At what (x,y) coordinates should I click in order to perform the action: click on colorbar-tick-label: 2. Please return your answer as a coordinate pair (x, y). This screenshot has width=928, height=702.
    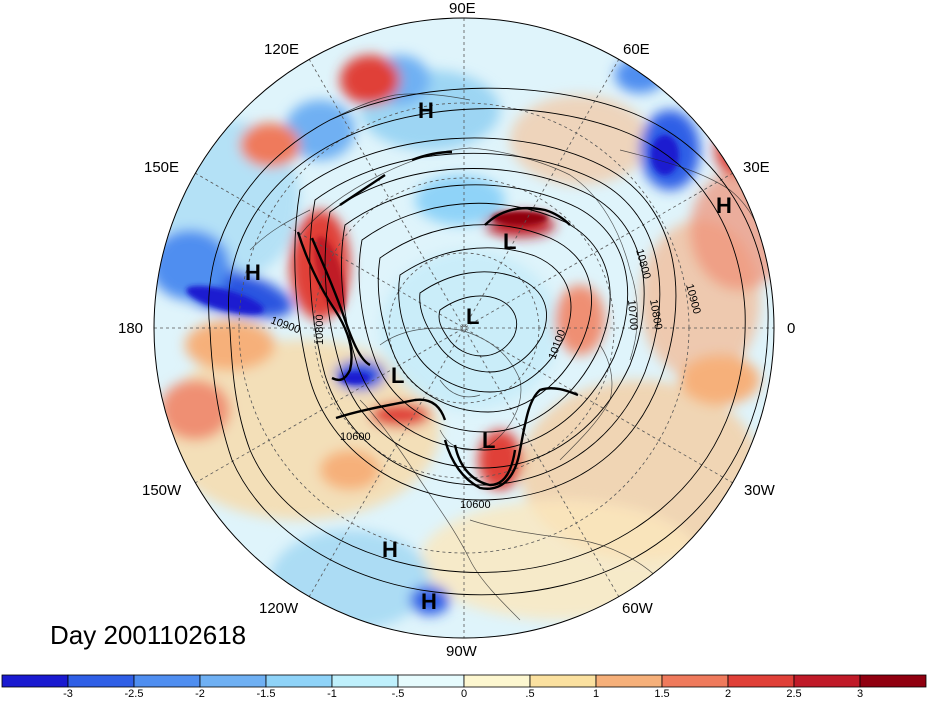
    Looking at the image, I should click on (728, 694).